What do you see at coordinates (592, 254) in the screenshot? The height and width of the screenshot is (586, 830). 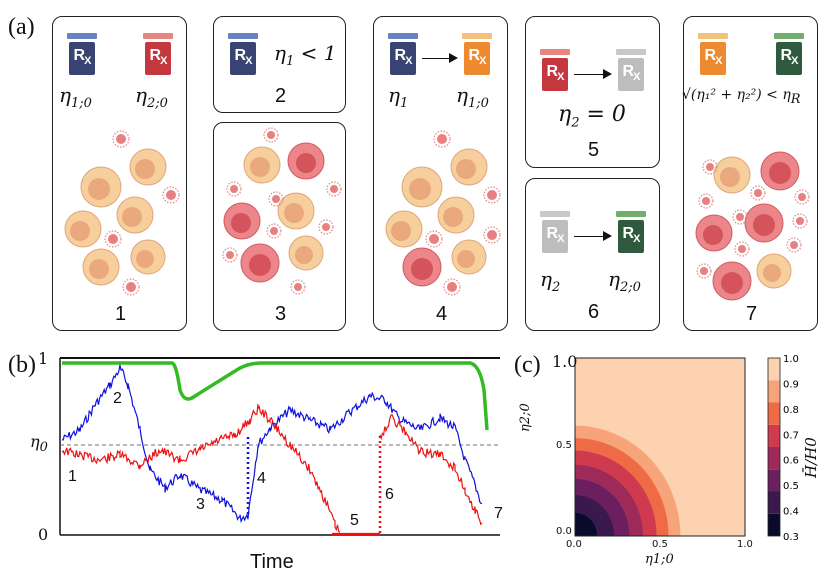 I see `box-6: RX RX η2 η2;0 6` at bounding box center [592, 254].